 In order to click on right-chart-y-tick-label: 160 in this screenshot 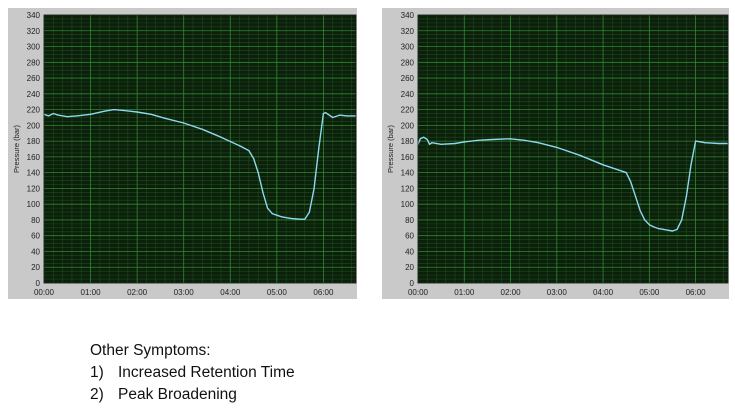, I will do `click(408, 157)`.